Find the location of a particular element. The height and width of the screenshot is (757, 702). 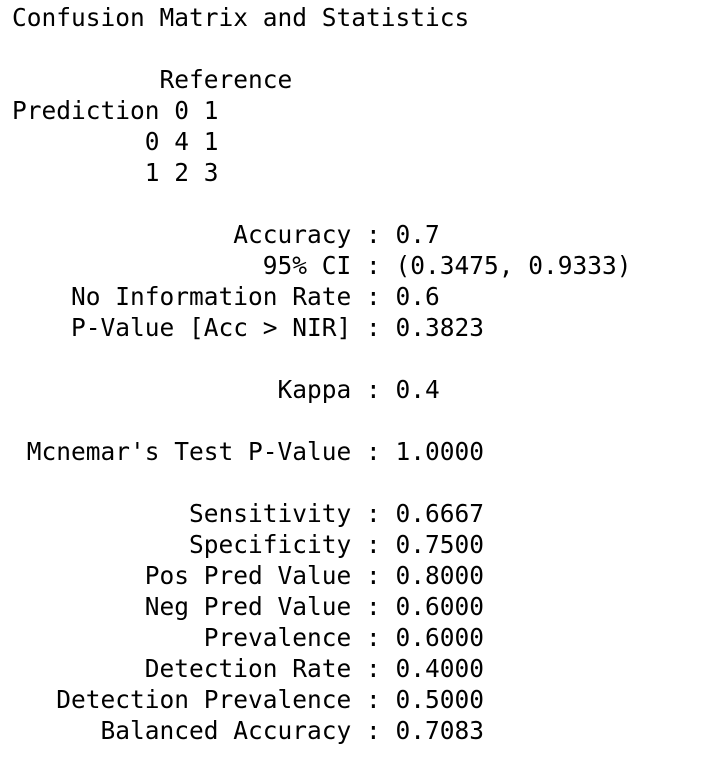

stat-row: Sensitivity : 0.6667 is located at coordinates (322, 513).